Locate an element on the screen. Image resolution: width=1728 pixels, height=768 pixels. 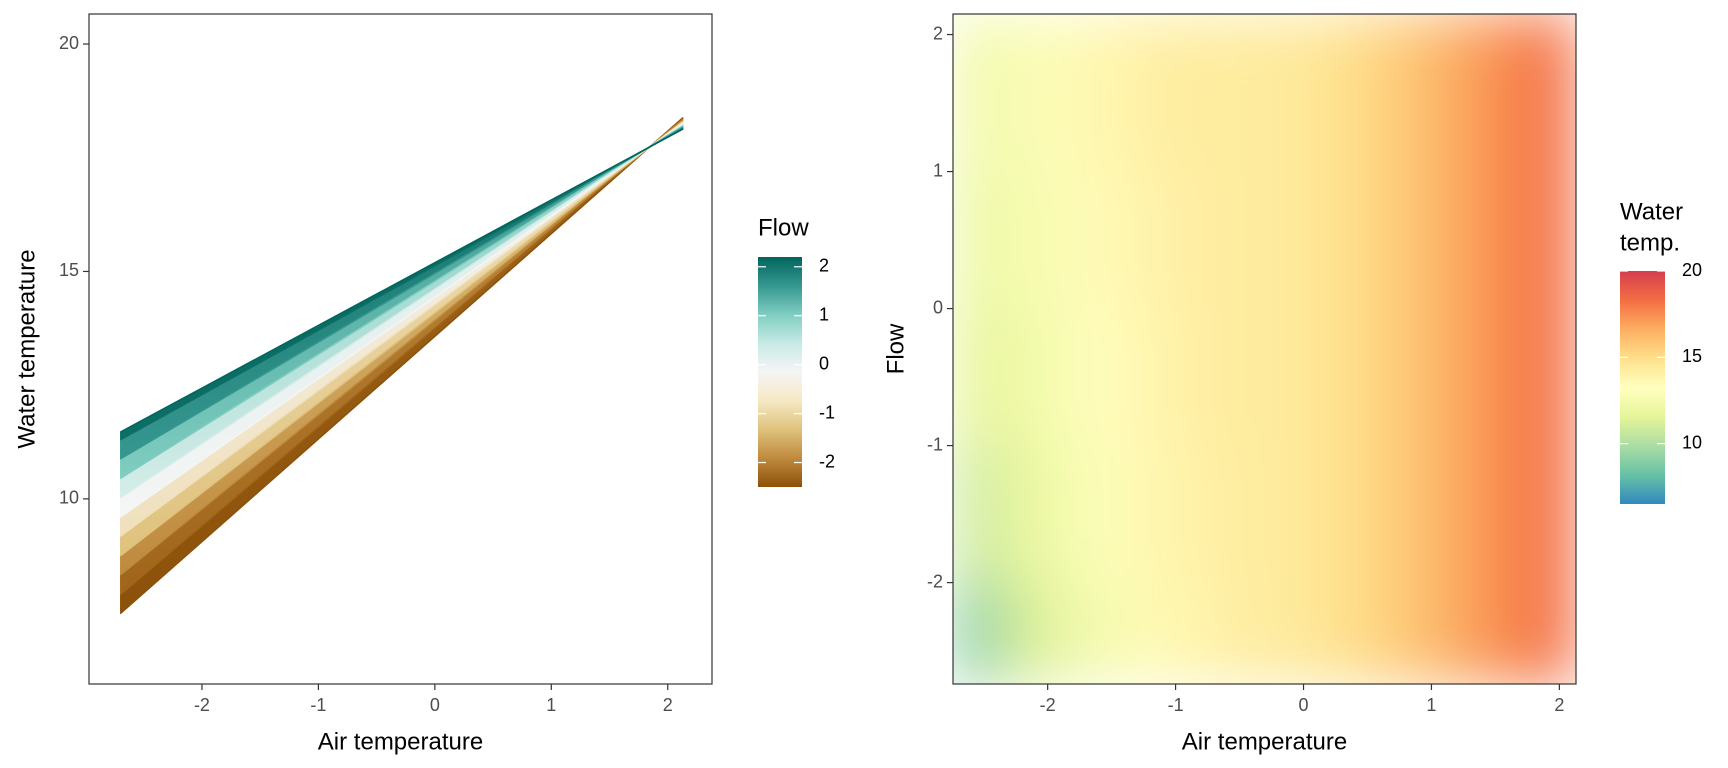
y-tick-label: 10 is located at coordinates (69, 498).